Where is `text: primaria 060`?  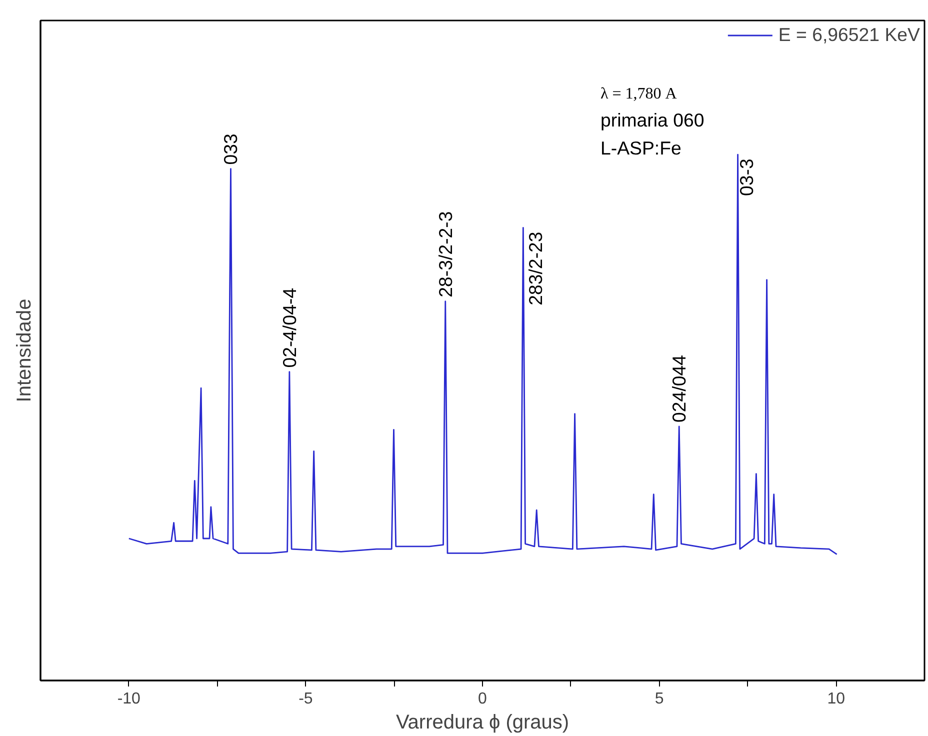
text: primaria 060 is located at coordinates (652, 120).